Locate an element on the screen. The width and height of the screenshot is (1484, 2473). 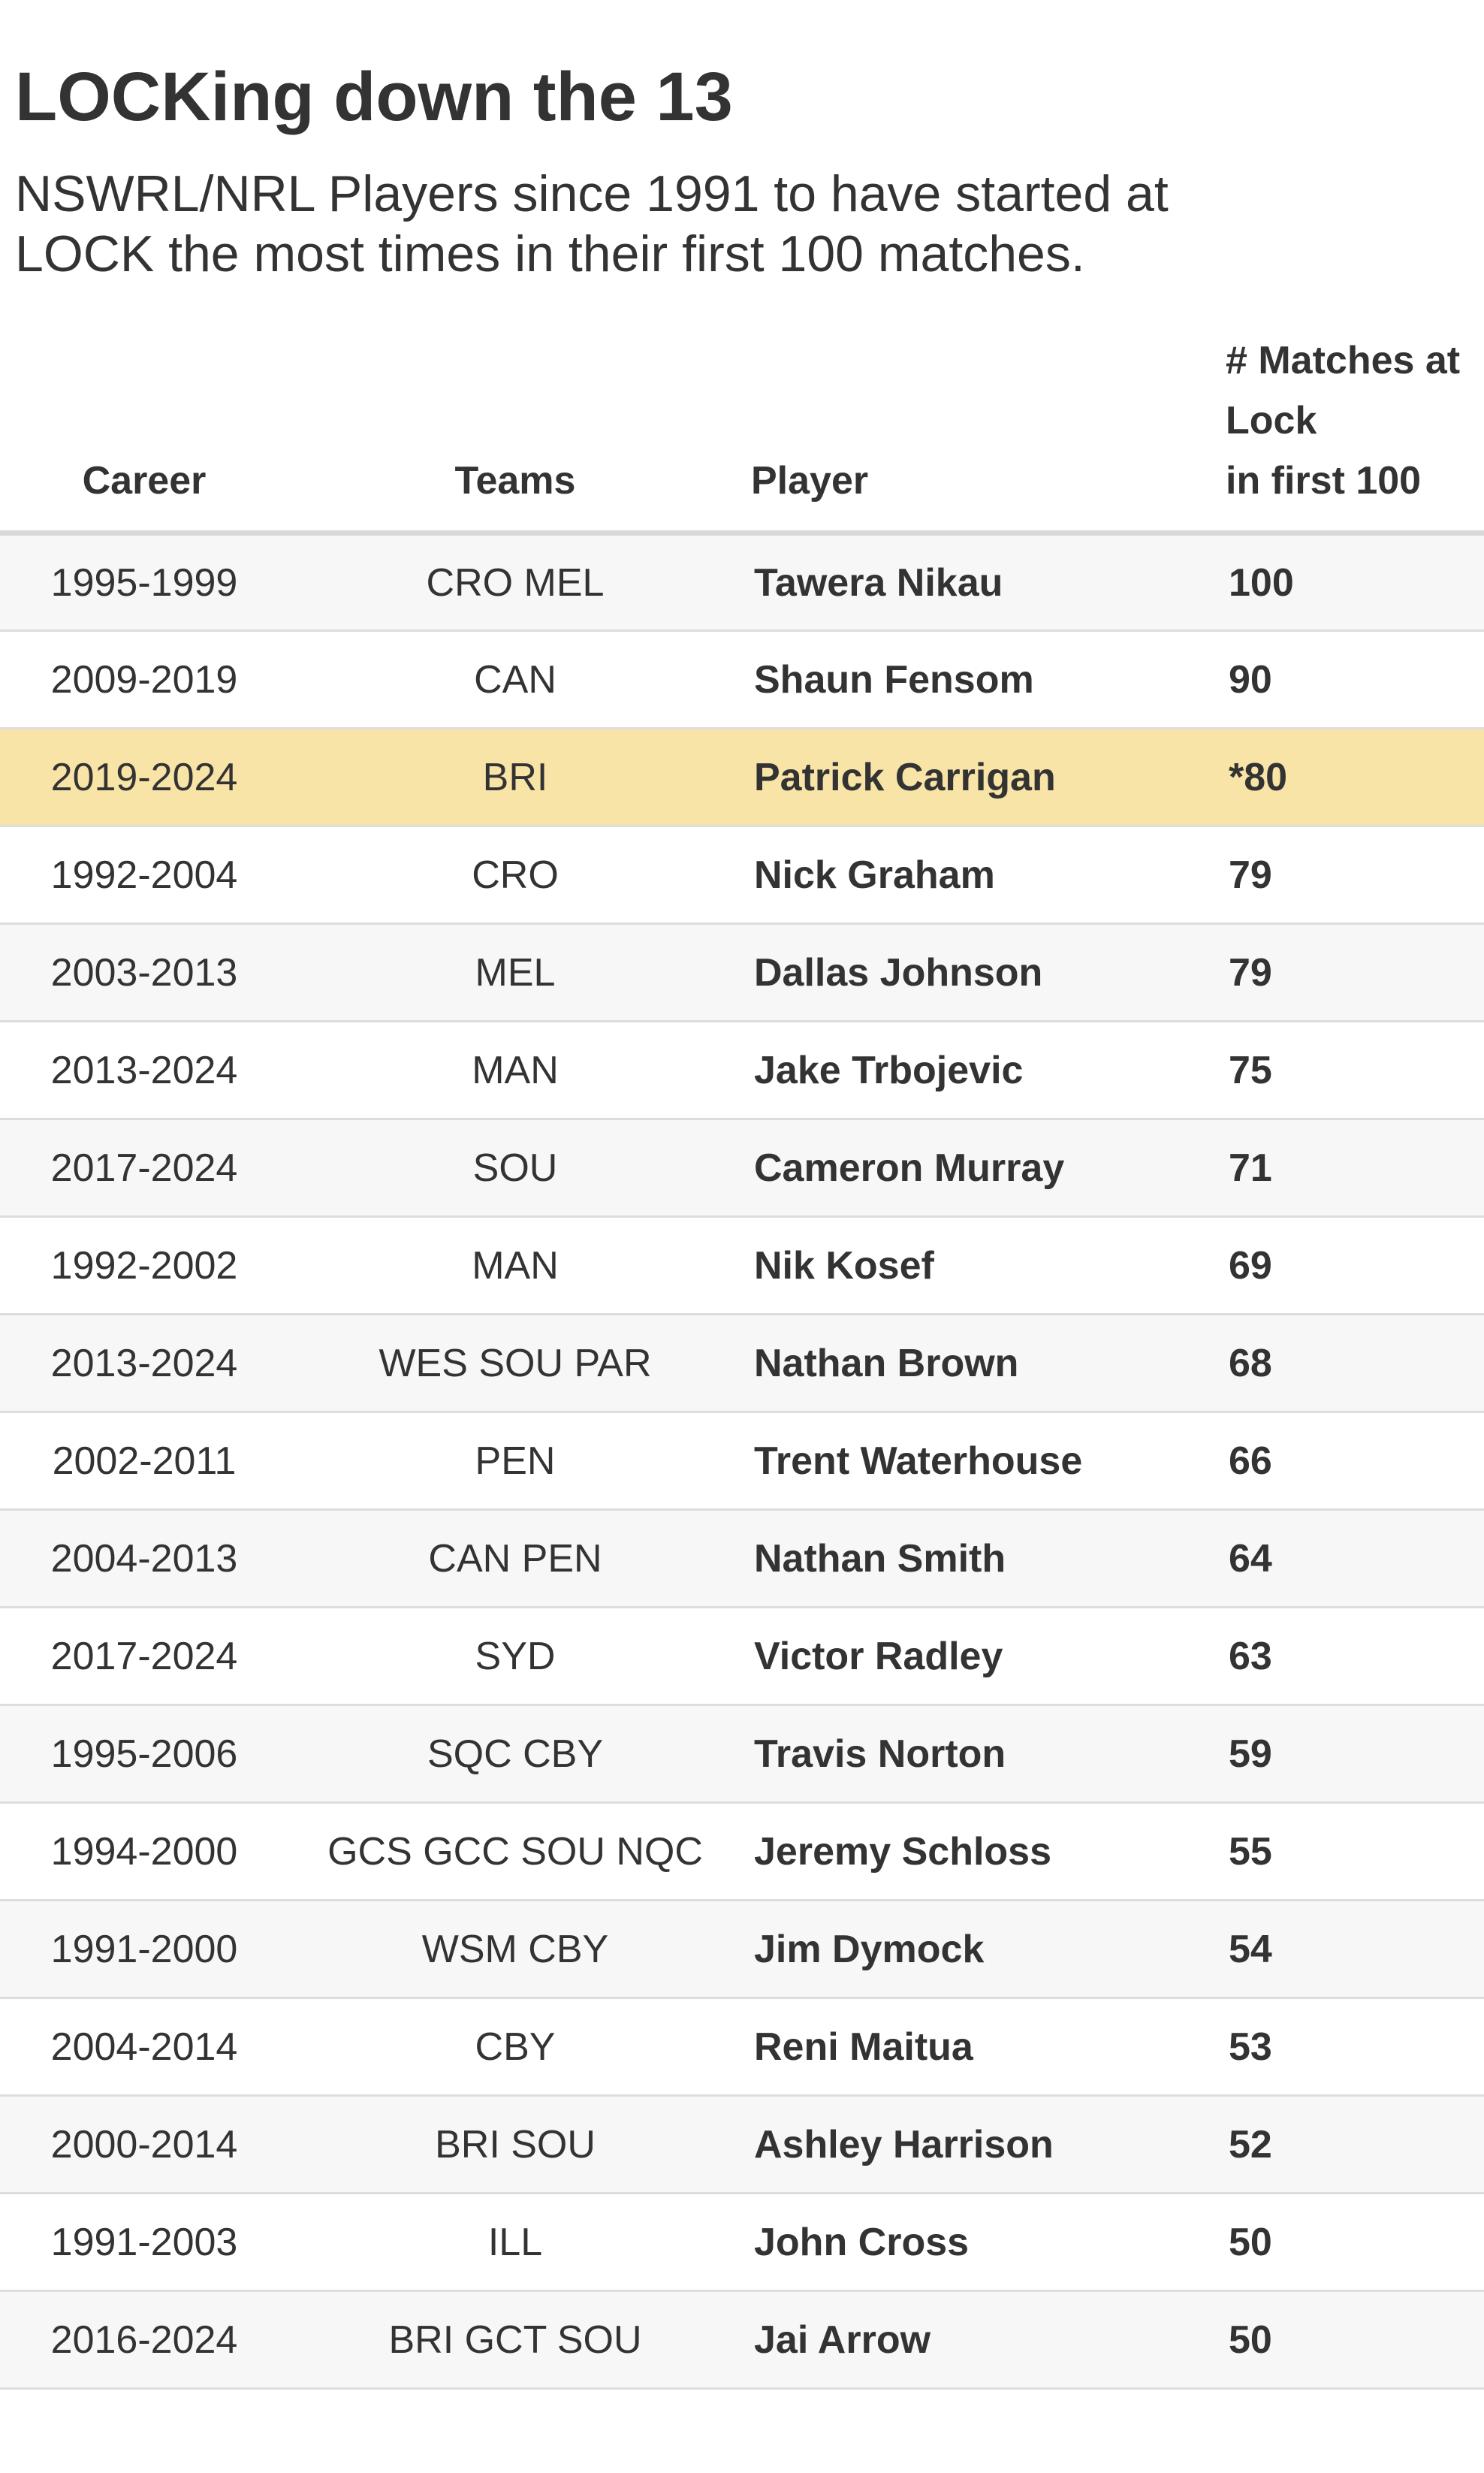
table-row: 2013-2024 WES SOU PAR Nathan Brown 68 is located at coordinates (742, 1363).